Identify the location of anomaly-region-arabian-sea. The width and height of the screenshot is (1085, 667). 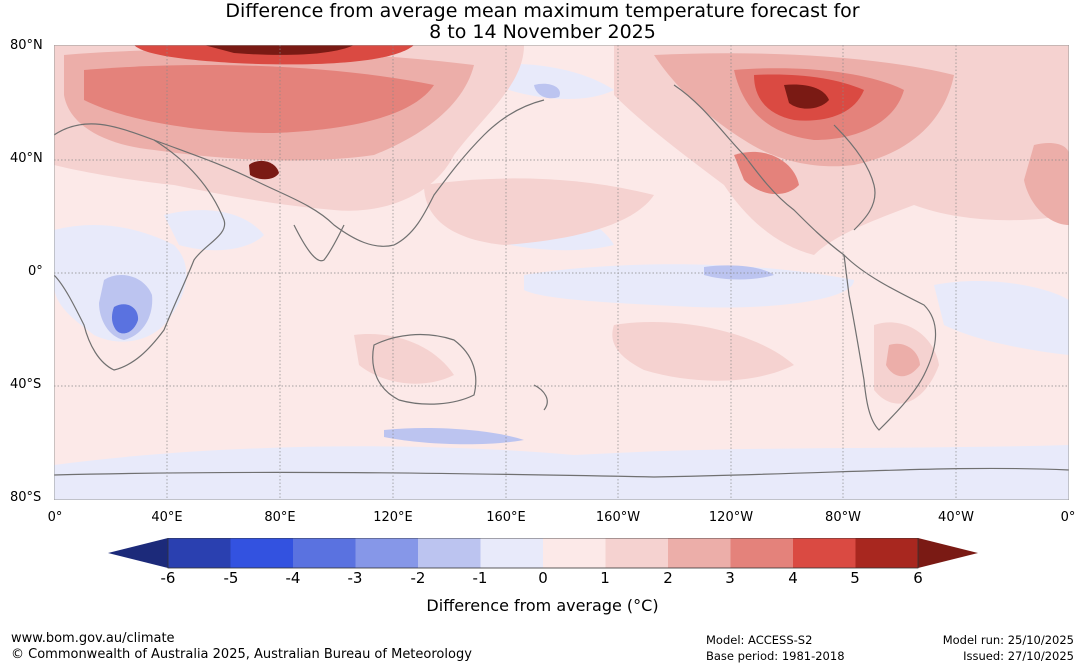
(214, 230).